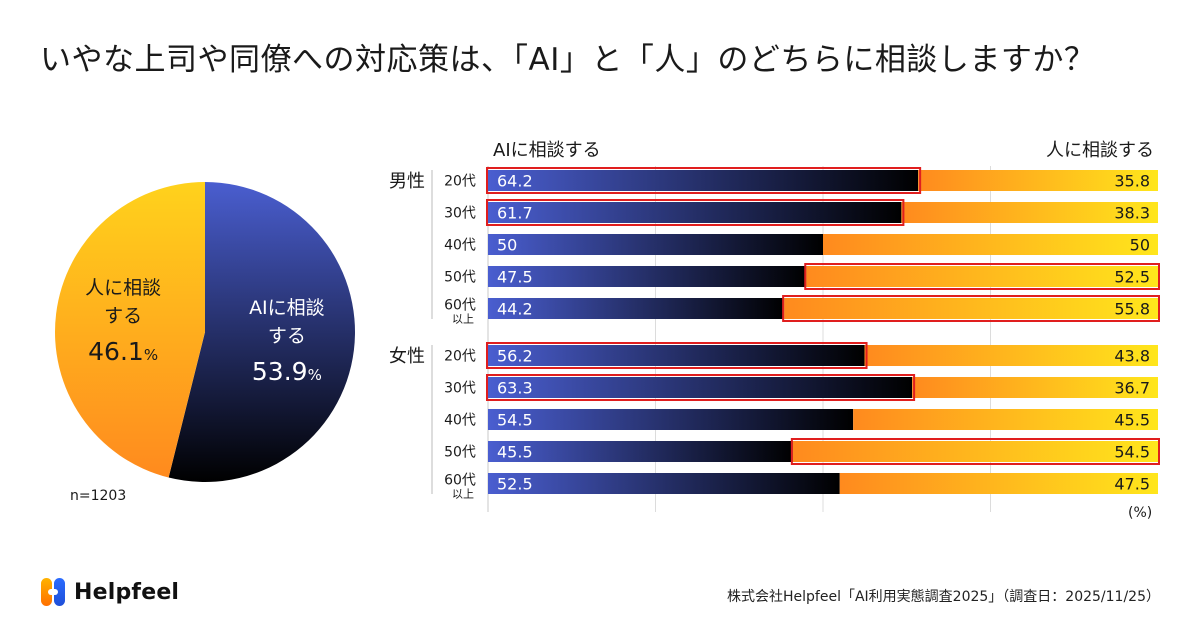 This screenshot has width=1200, height=630. Describe the element at coordinates (507, 245) in the screenshot. I see `value-label-ai: 50` at that location.